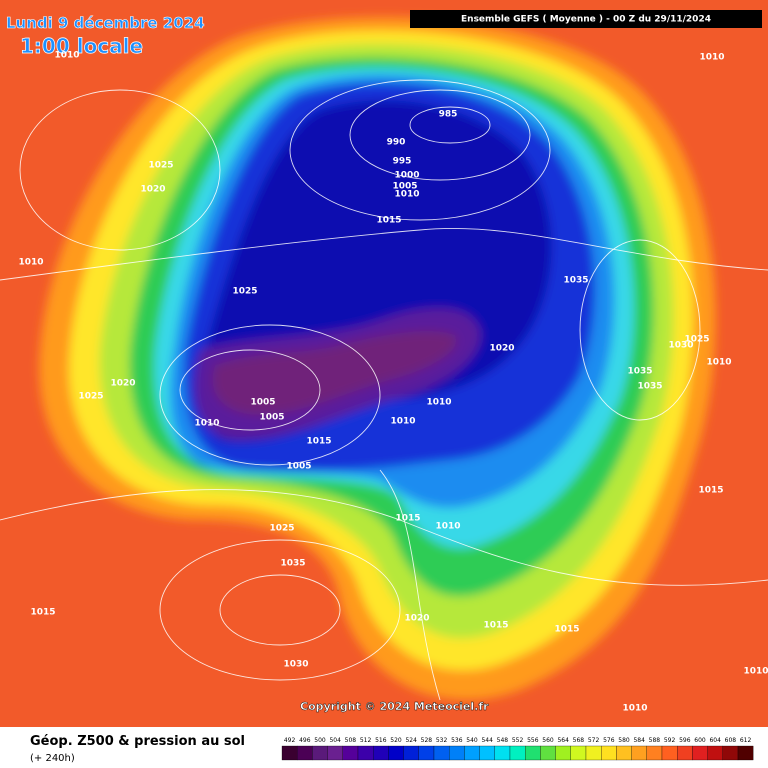 The image size is (768, 768). I want to click on legend-label: 500, so click(320, 740).